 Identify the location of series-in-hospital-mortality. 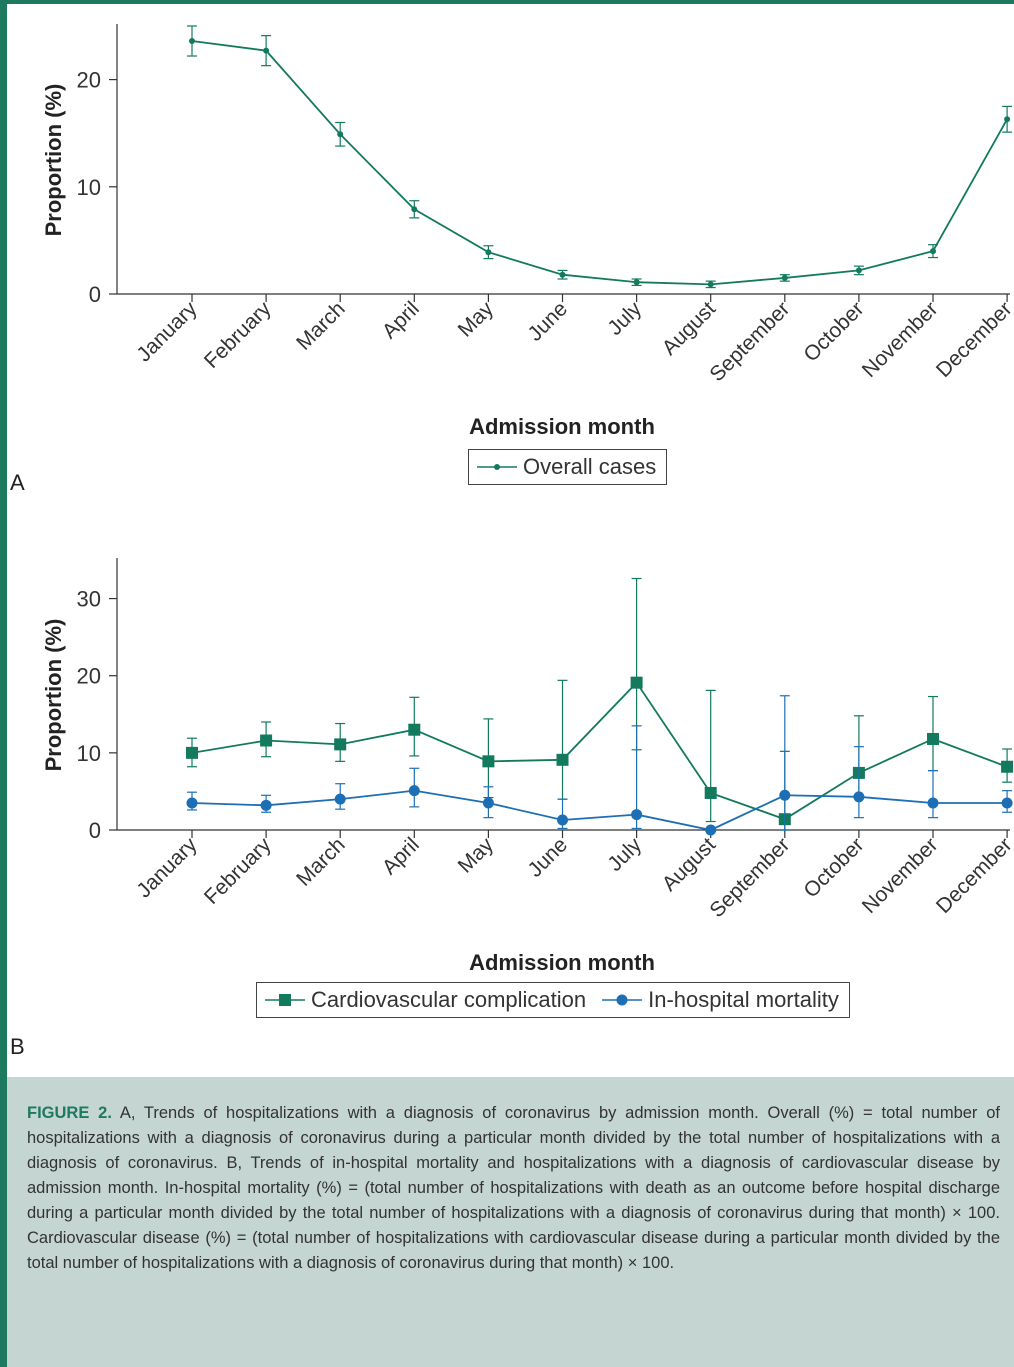
(599, 765).